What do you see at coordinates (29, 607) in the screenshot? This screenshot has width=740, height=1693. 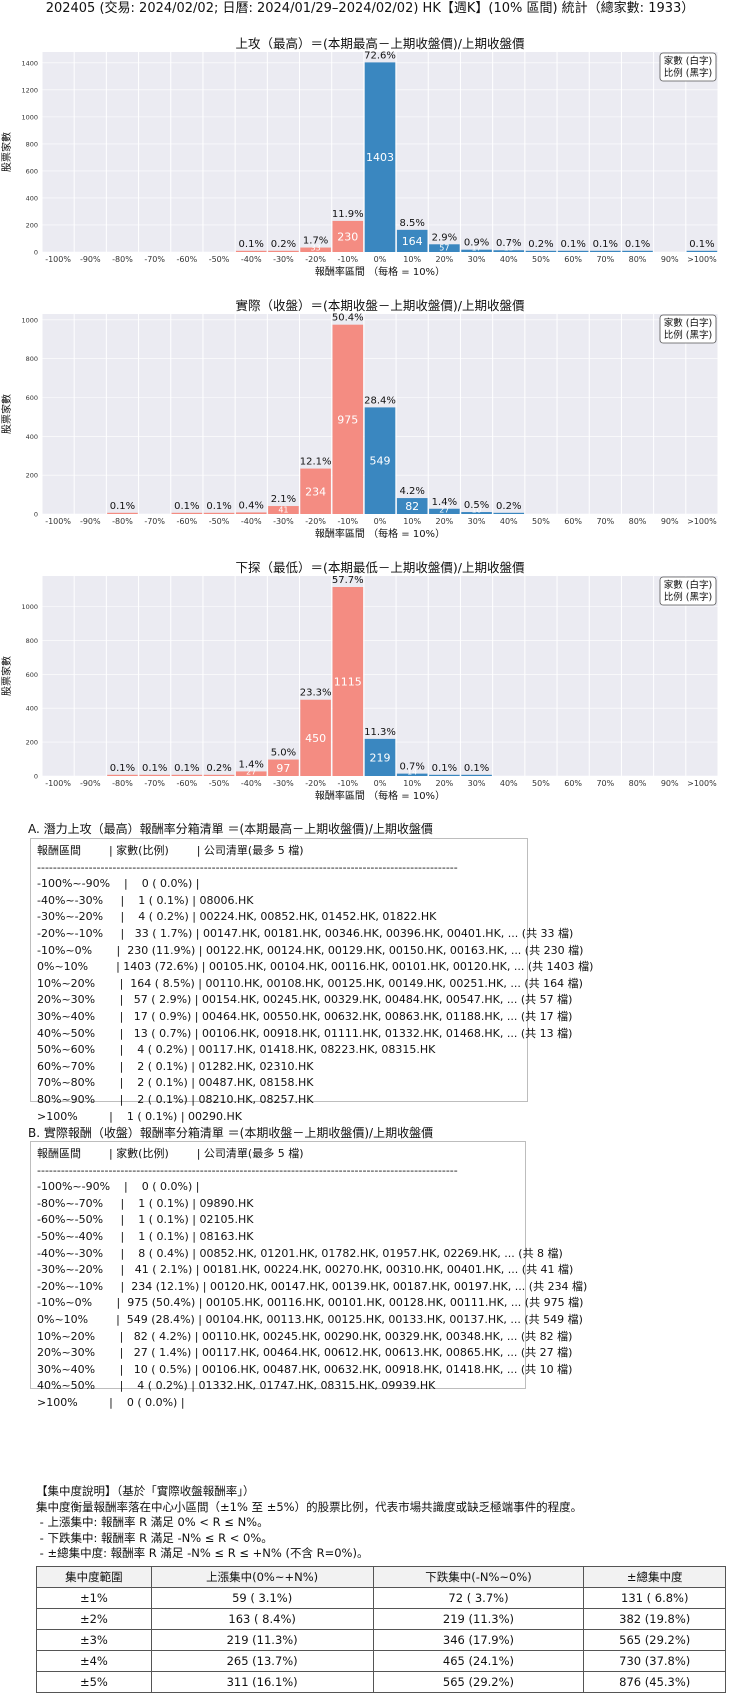 I see `y-tick-label: 1000` at bounding box center [29, 607].